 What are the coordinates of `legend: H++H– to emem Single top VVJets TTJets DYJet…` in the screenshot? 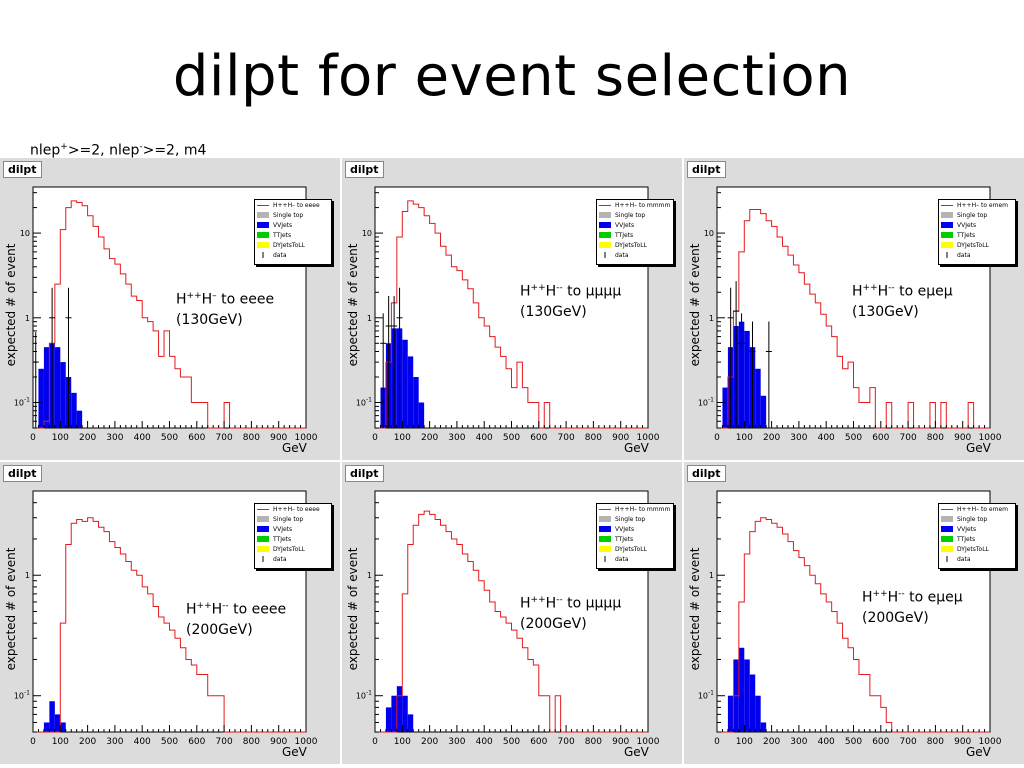 It's located at (977, 536).